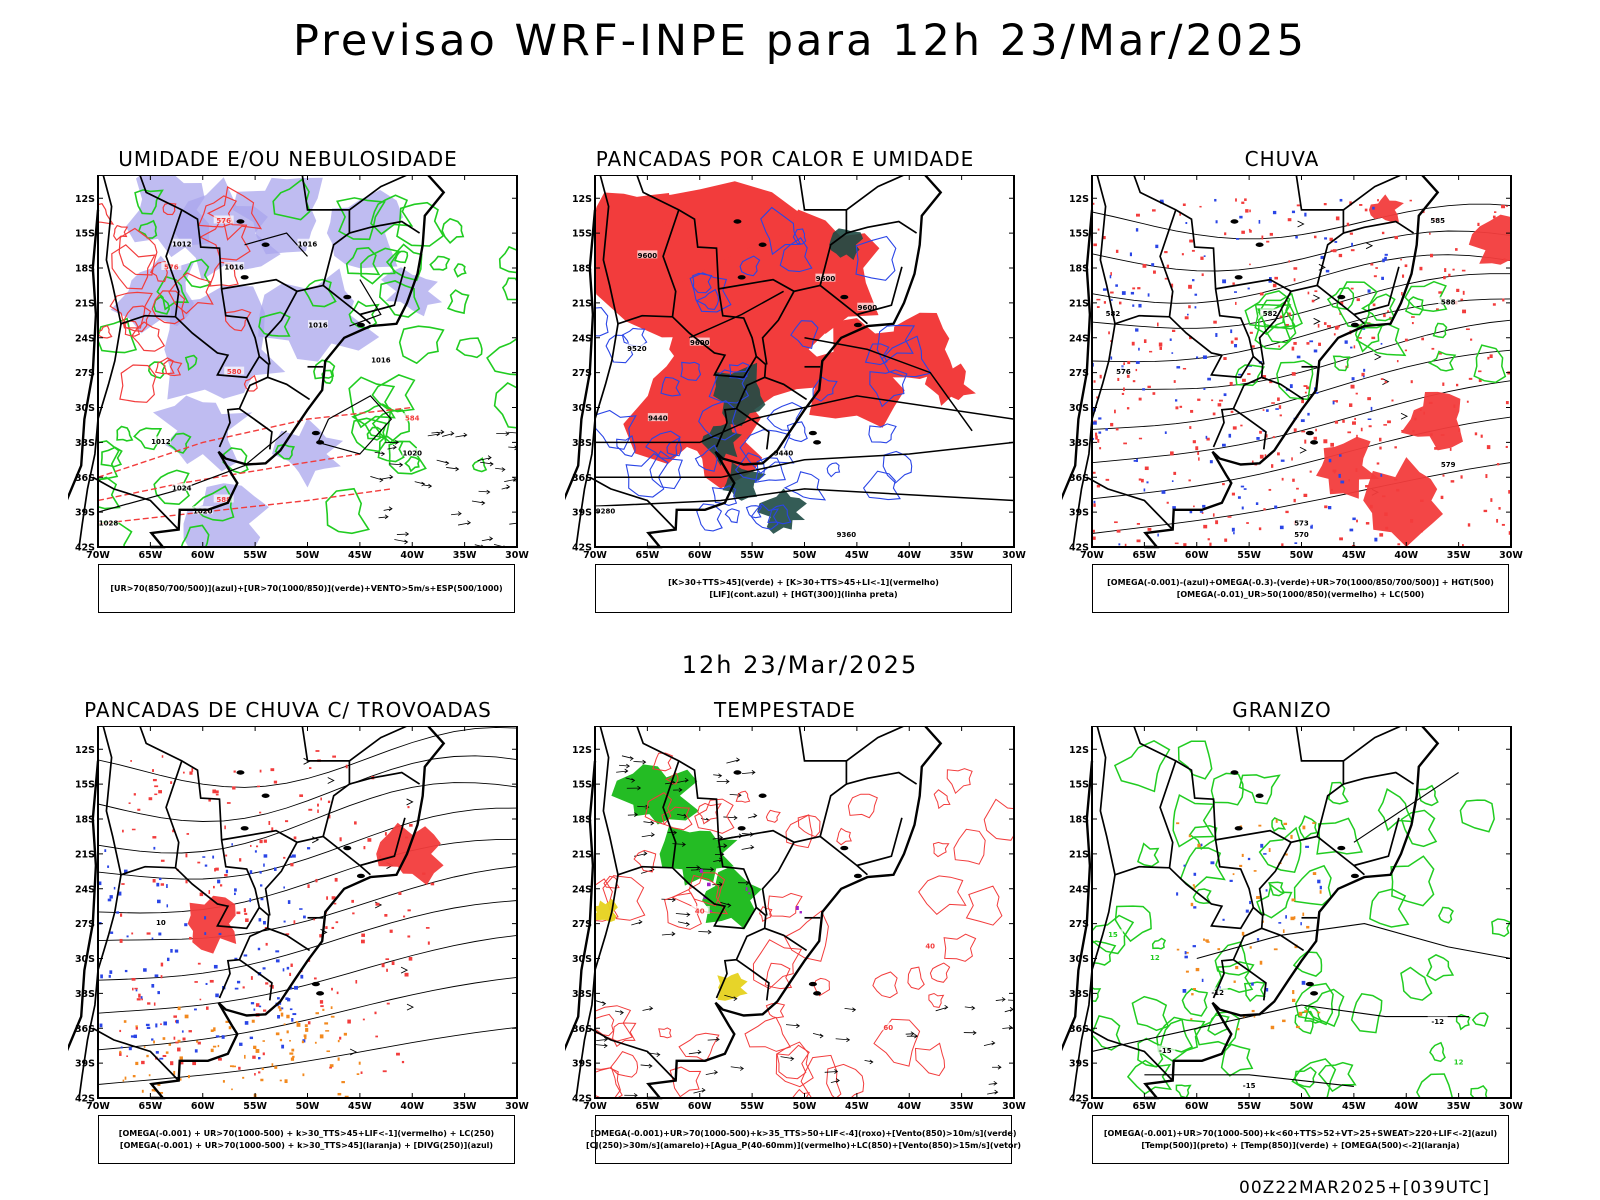 The width and height of the screenshot is (1600, 1200). I want to click on contour-label: 1016, so click(308, 244).